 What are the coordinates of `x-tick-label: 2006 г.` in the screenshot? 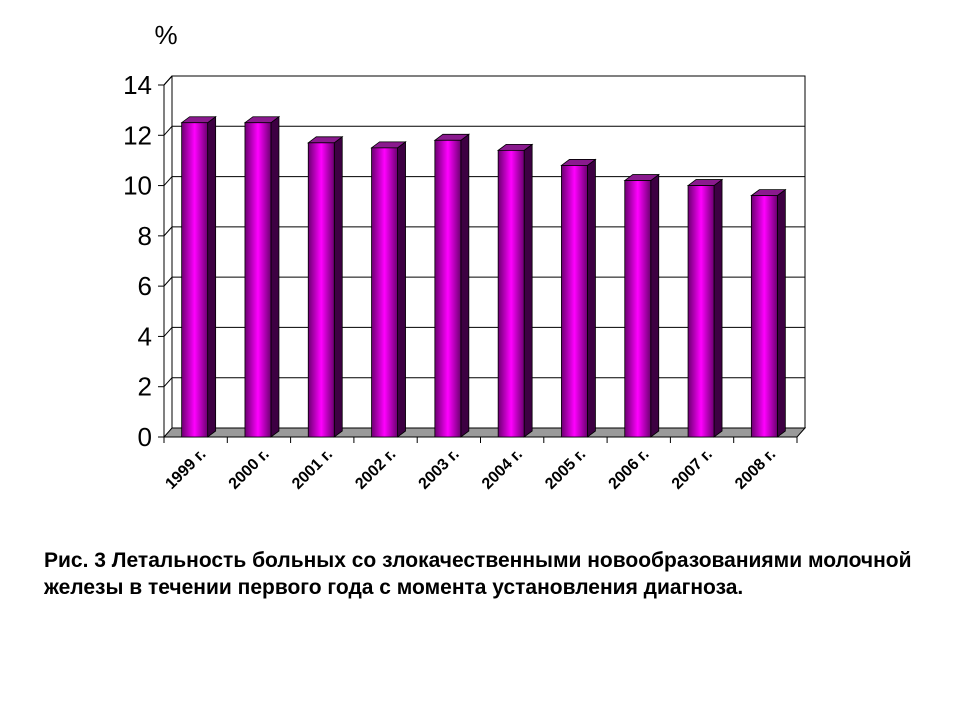 It's located at (629, 469).